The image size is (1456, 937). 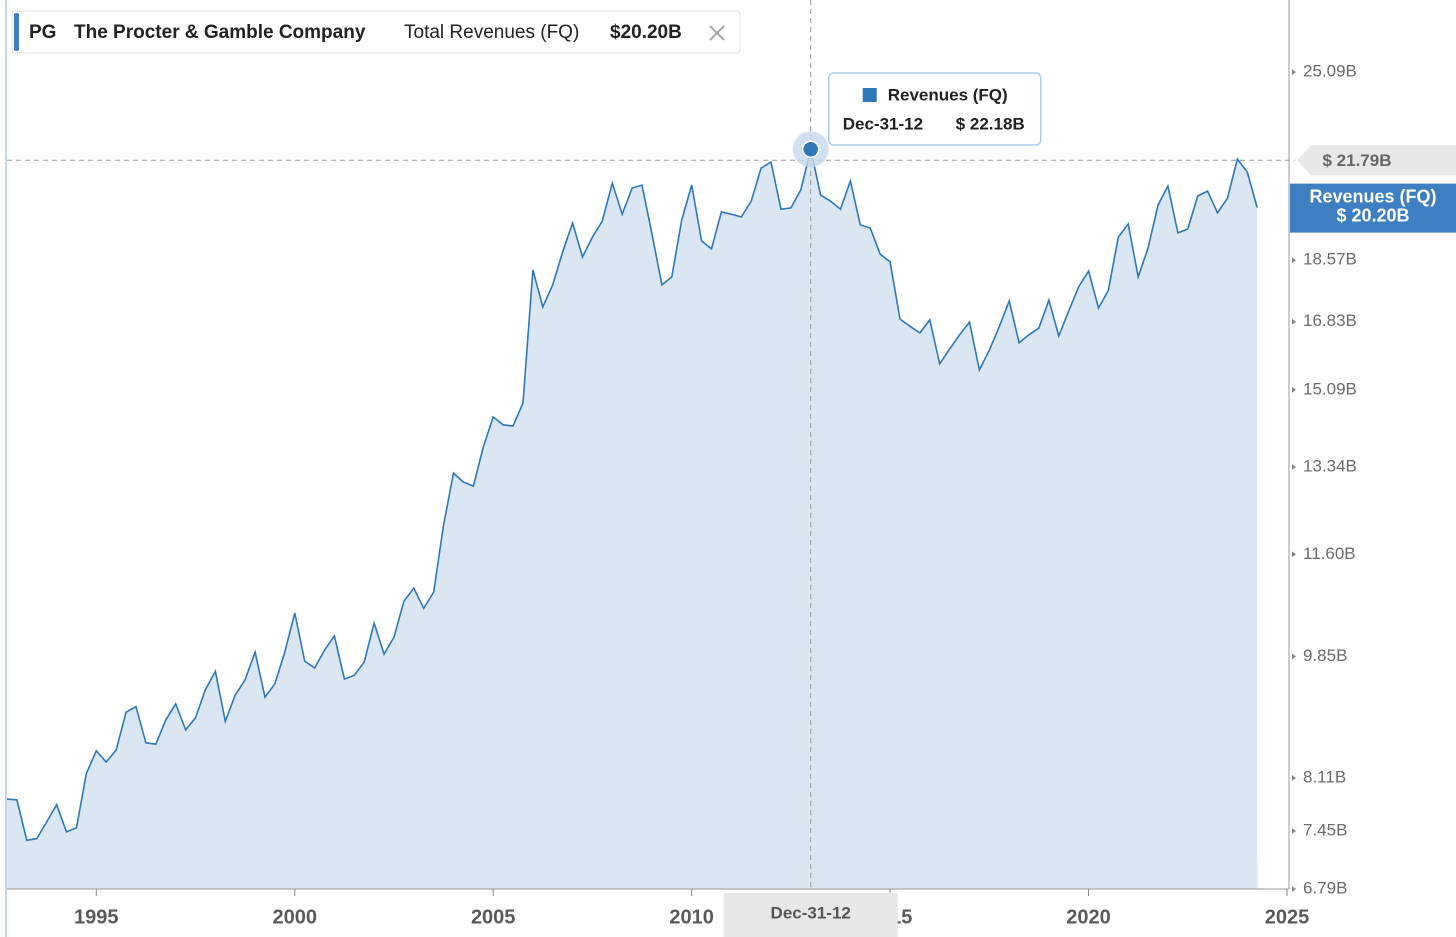 What do you see at coordinates (1325, 887) in the screenshot?
I see `y-tick-label: 6.79B` at bounding box center [1325, 887].